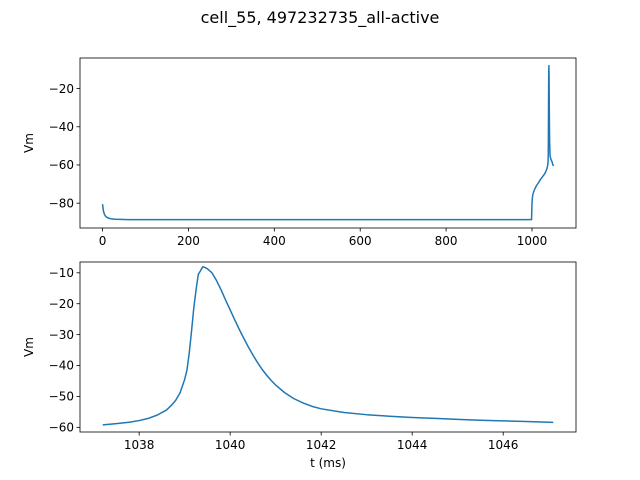 The width and height of the screenshot is (640, 480). Describe the element at coordinates (103, 241) in the screenshot. I see `x-tick-label: 0` at that location.